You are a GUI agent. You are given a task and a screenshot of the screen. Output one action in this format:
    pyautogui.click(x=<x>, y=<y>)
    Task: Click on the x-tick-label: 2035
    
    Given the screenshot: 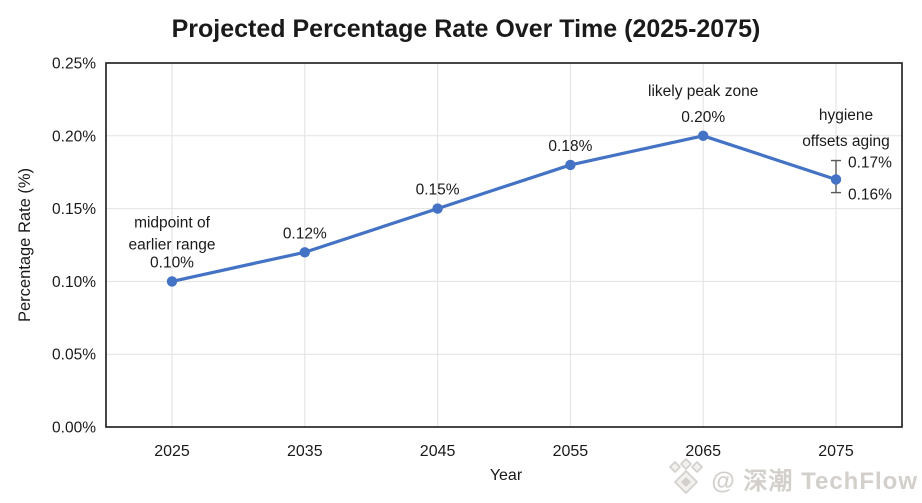 What is the action you would take?
    pyautogui.click(x=305, y=451)
    